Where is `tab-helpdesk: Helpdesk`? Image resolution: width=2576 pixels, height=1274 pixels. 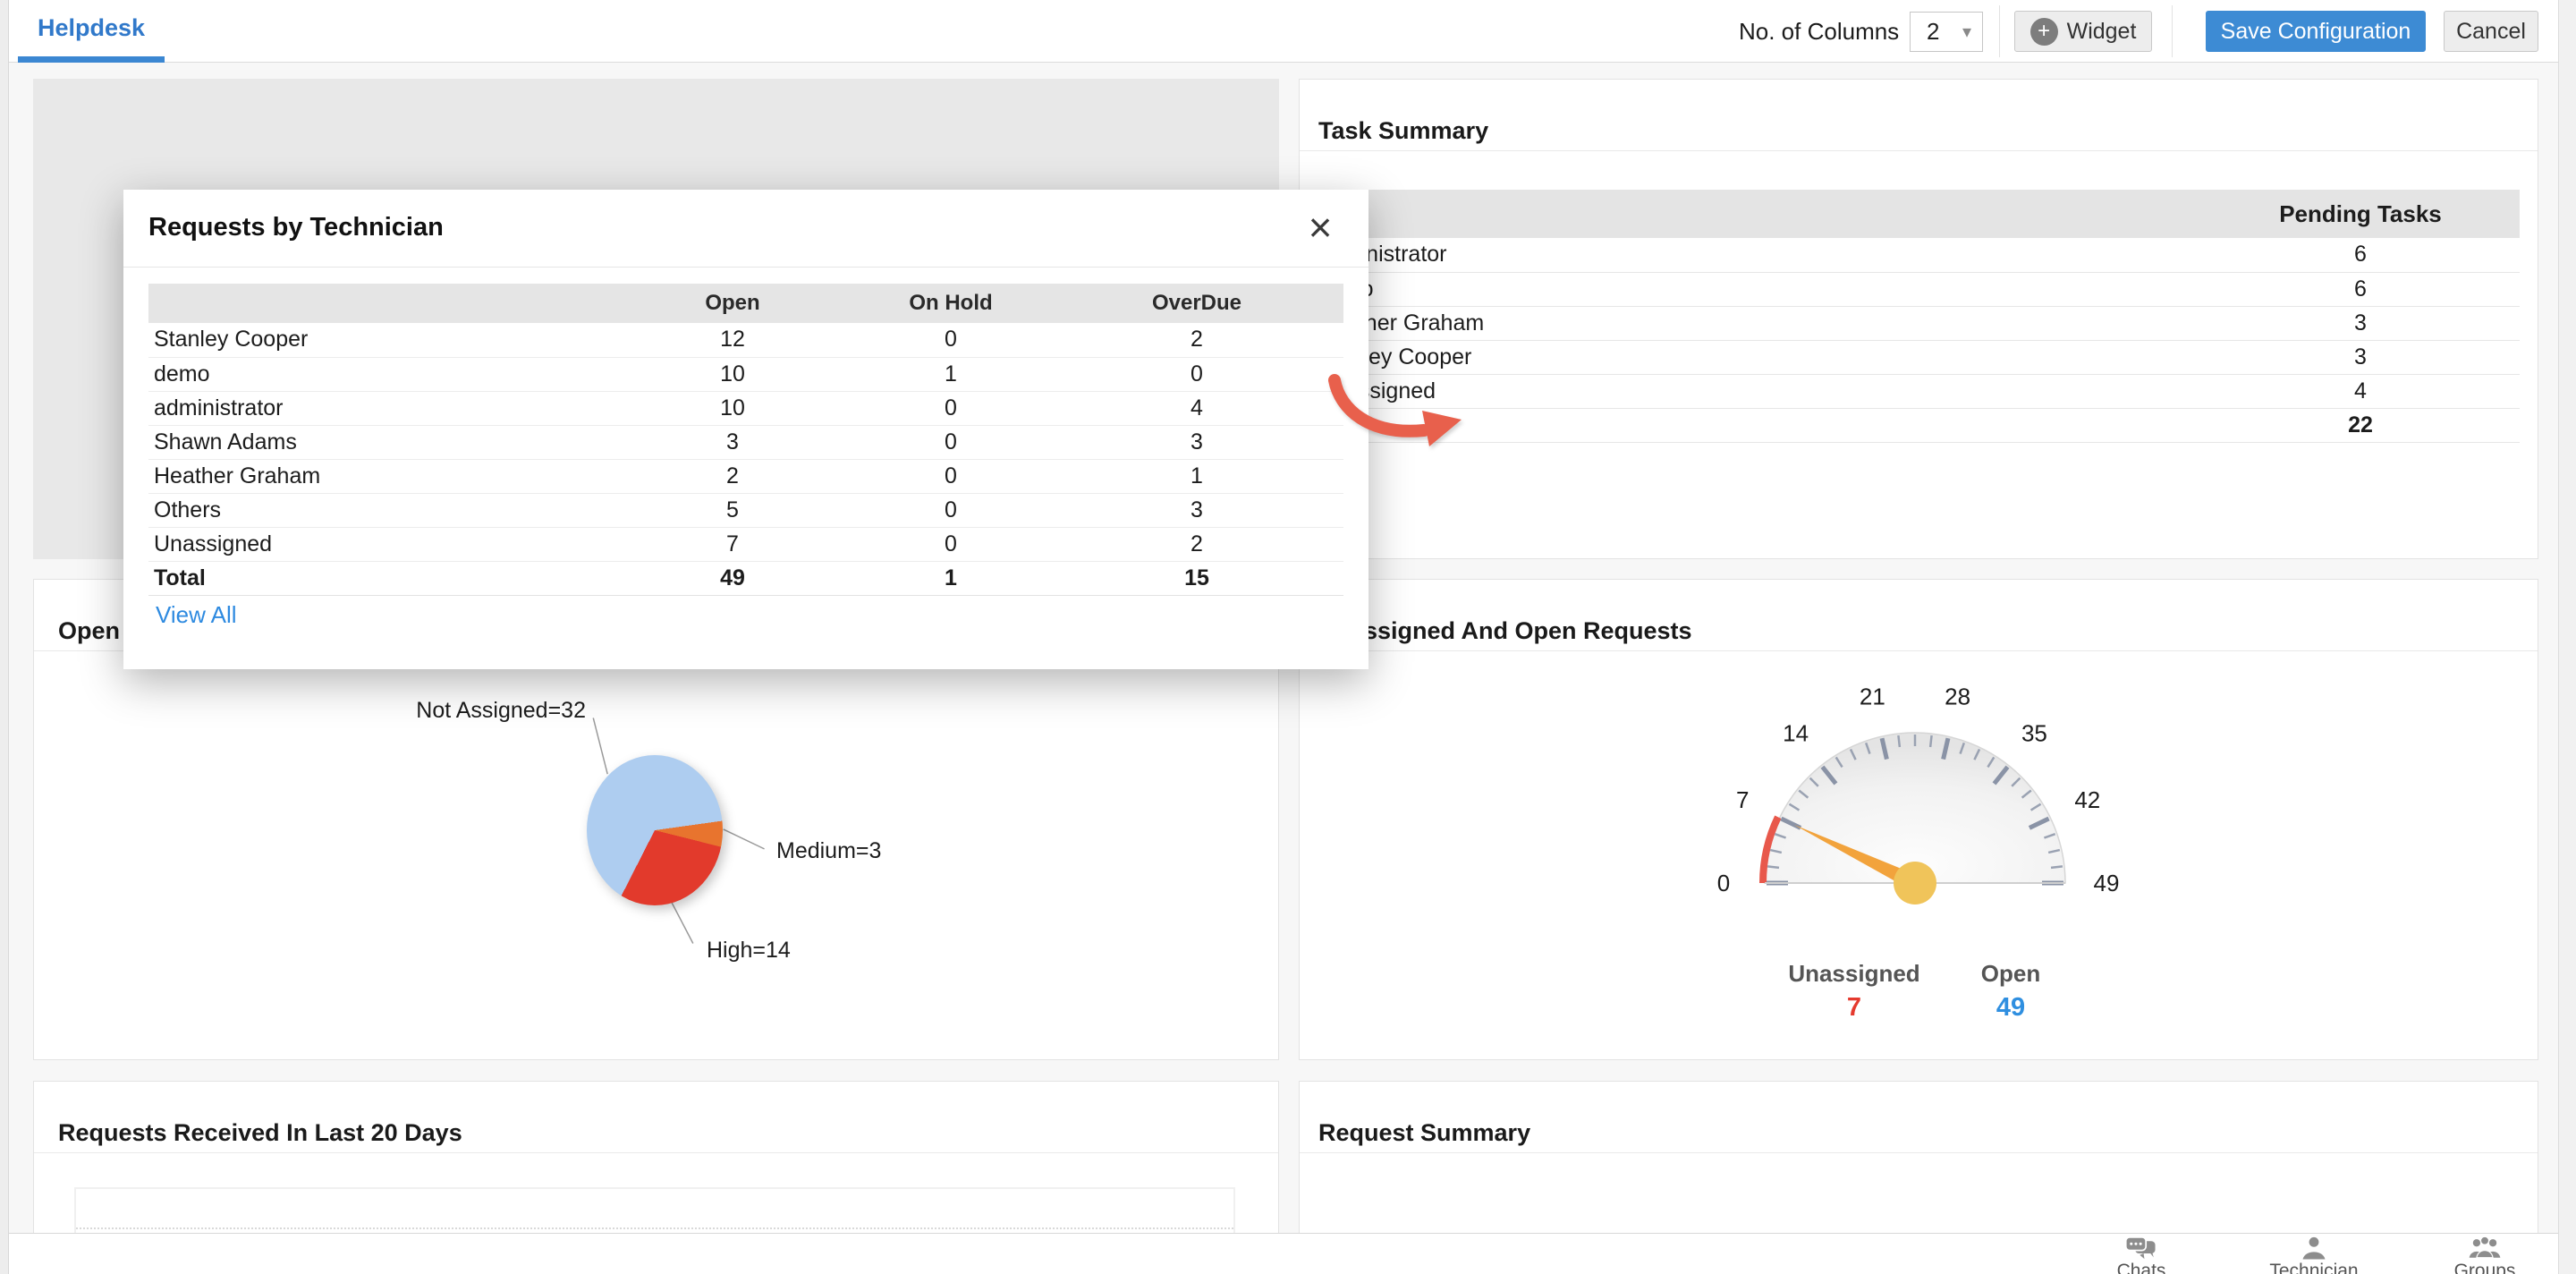
tab-helpdesk: Helpdesk is located at coordinates (91, 32).